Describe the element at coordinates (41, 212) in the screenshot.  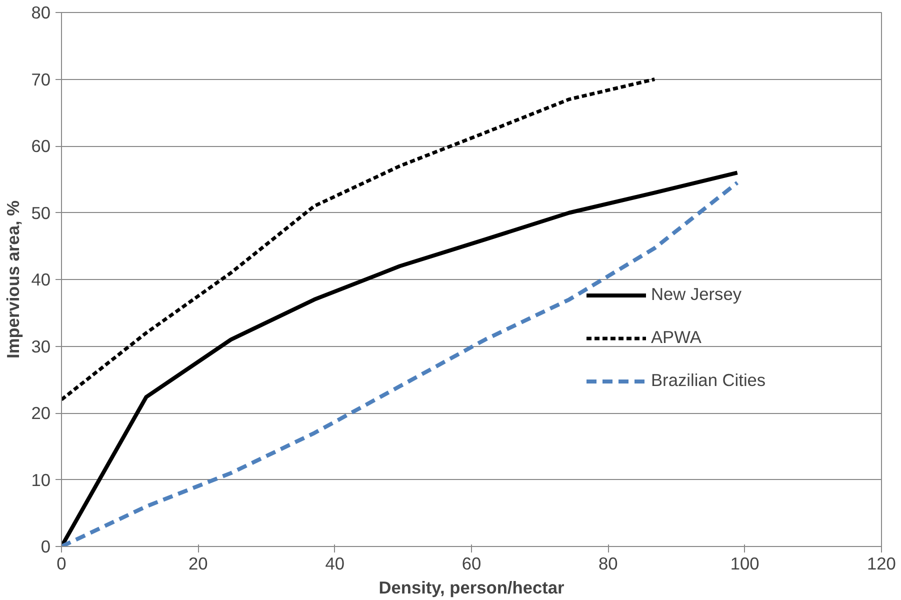
I see `y-tick-label: 50` at that location.